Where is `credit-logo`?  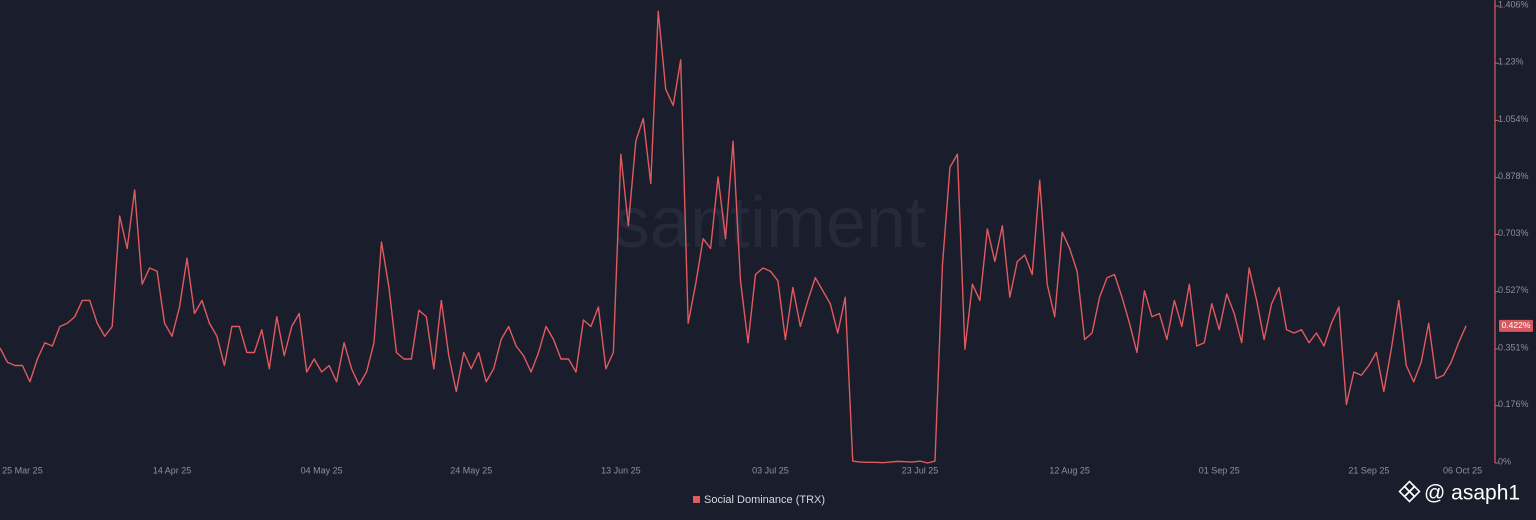
credit-logo is located at coordinates (1409, 491).